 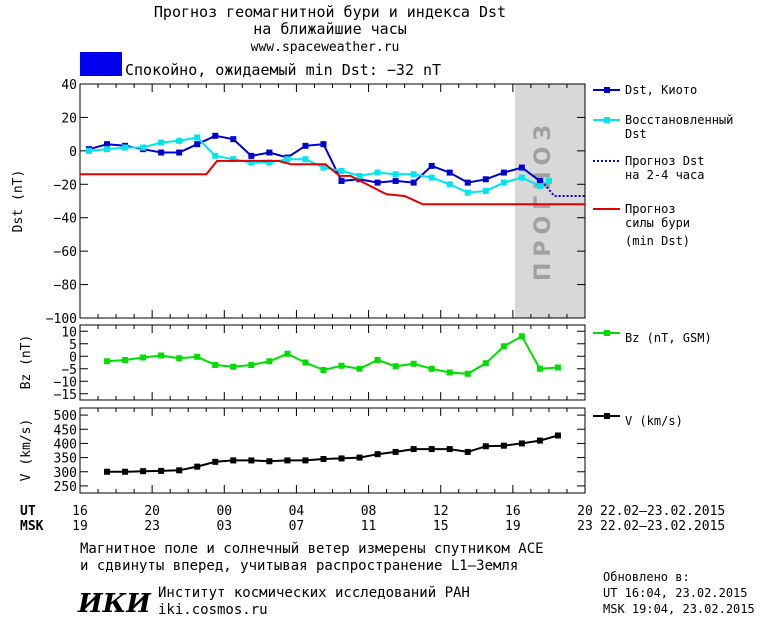 What do you see at coordinates (585, 511) in the screenshot?
I see `ut-tick-label: 20` at bounding box center [585, 511].